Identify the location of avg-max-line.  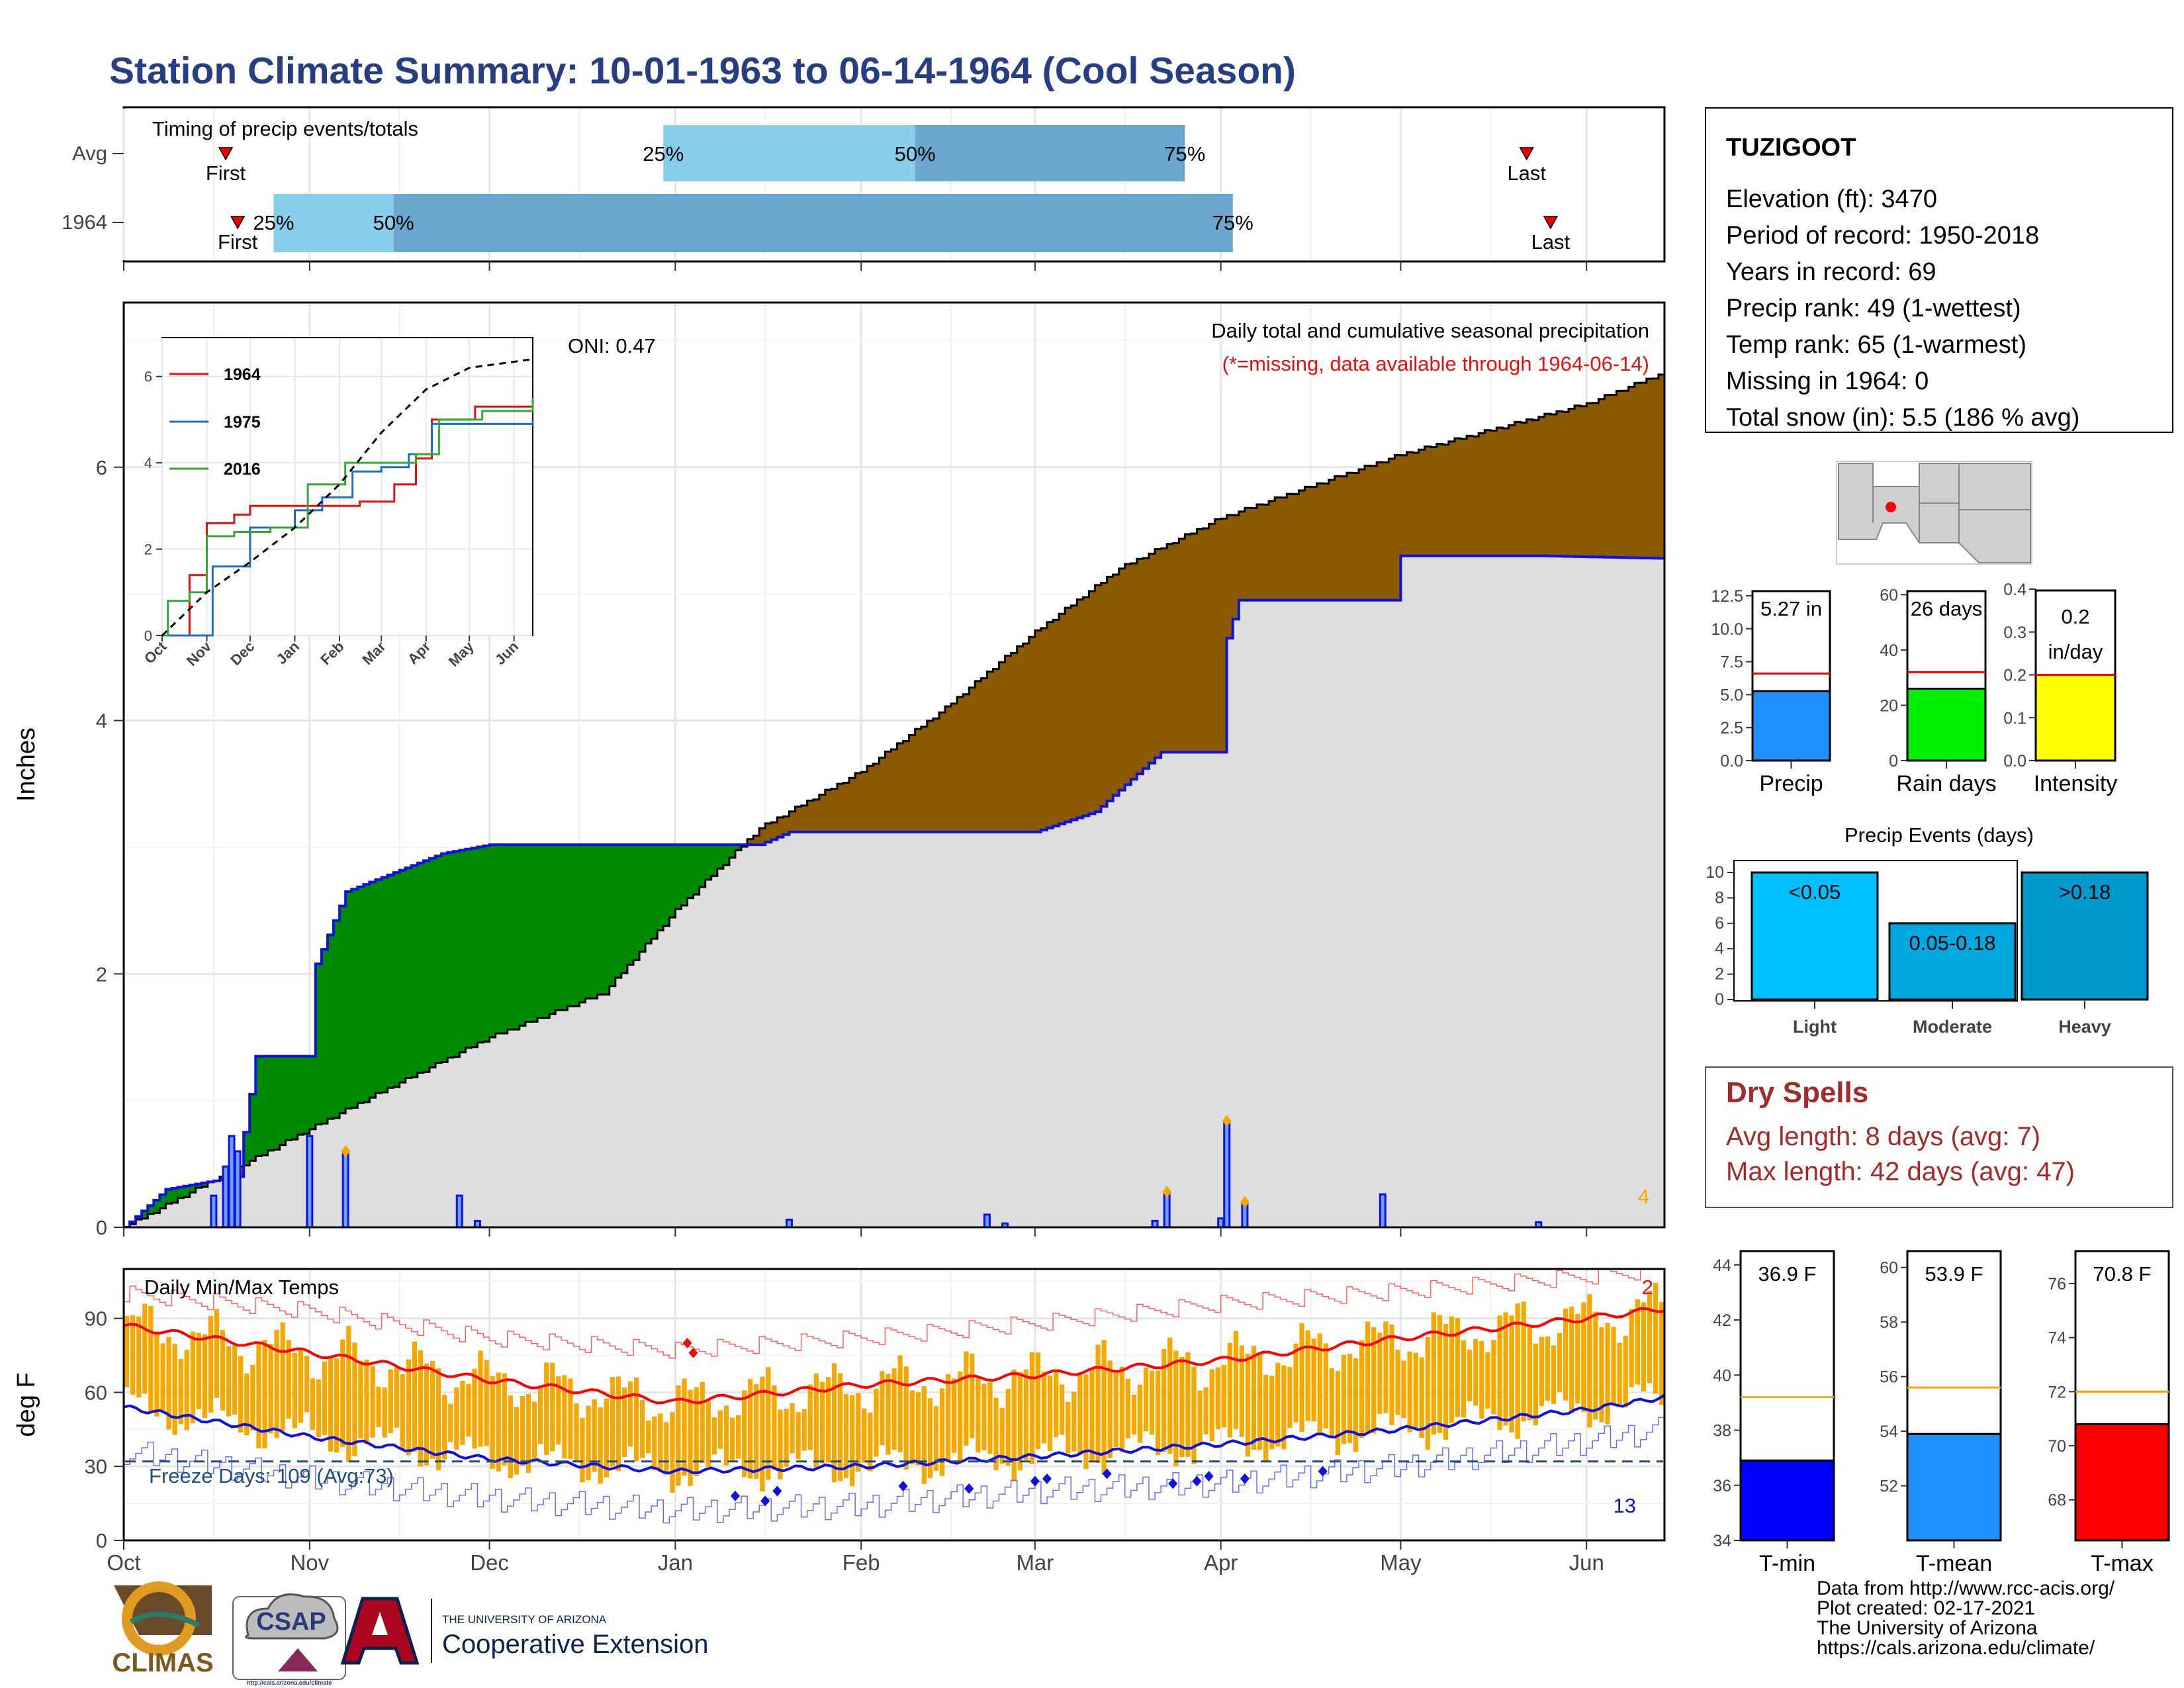
(894, 1356).